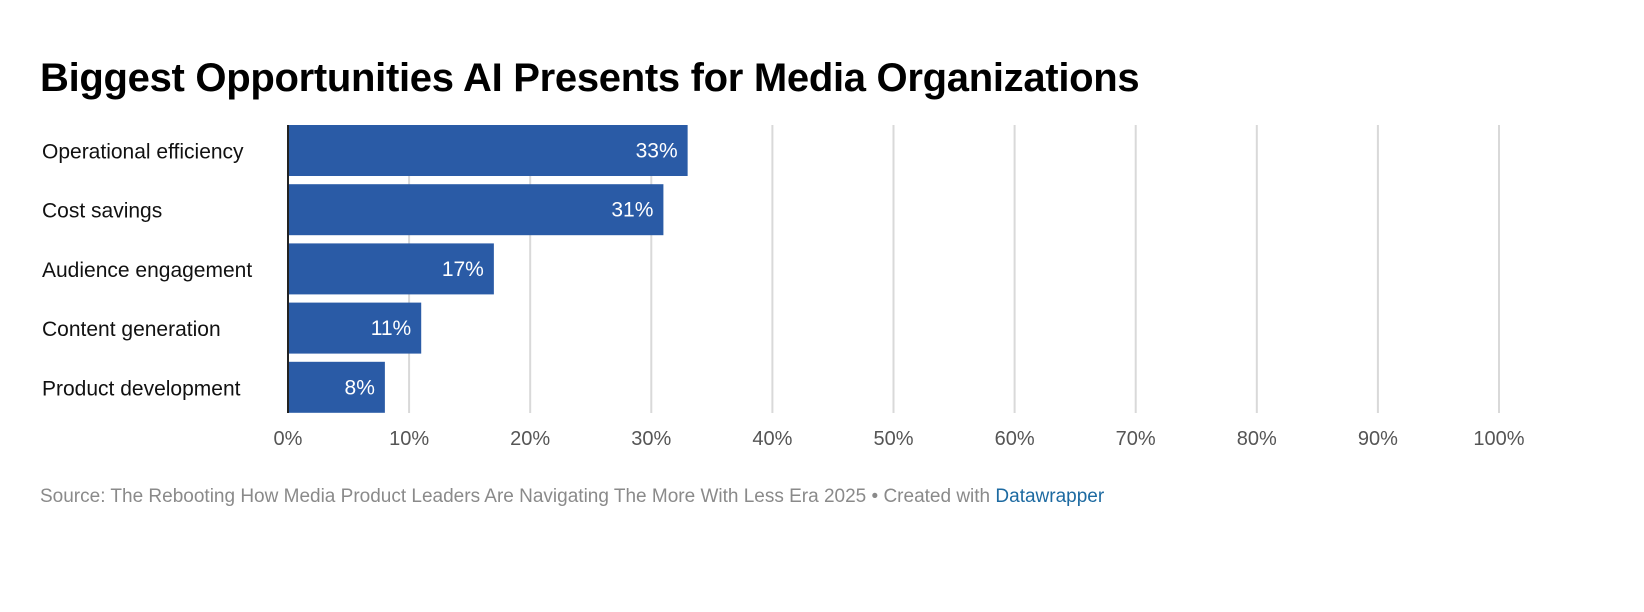 Image resolution: width=1644 pixels, height=612 pixels. I want to click on bars: 33% 31% 17% 11% 8%, so click(488, 269).